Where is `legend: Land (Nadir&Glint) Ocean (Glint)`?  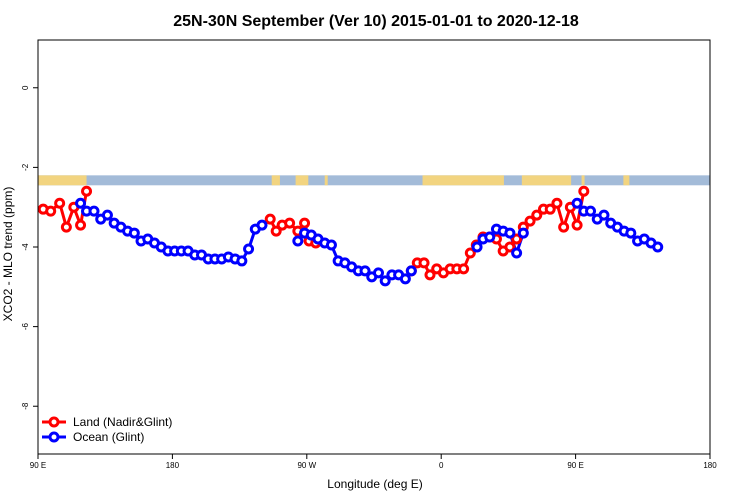 legend: Land (Nadir&Glint) Ocean (Glint) is located at coordinates (107, 429).